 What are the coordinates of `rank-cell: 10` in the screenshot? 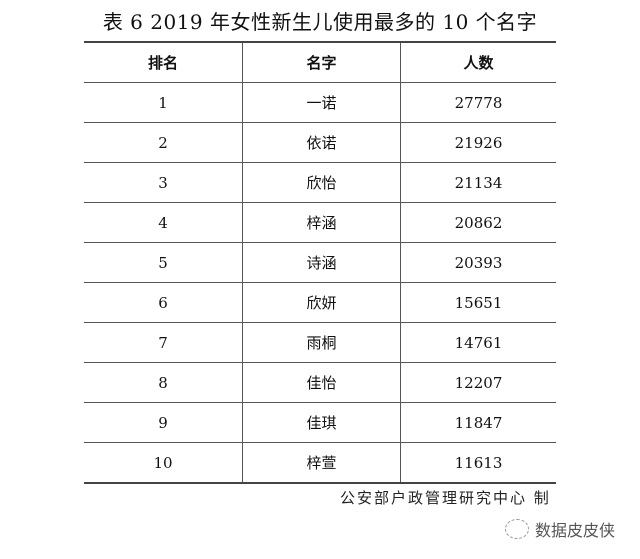 It's located at (163, 463).